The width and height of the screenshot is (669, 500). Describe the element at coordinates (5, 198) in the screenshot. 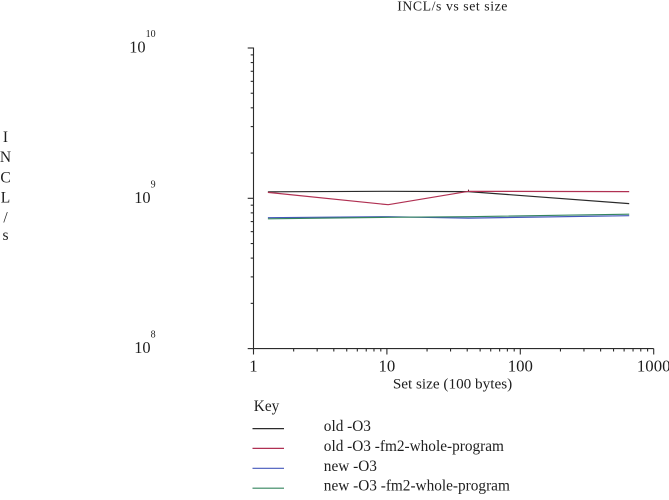

I see `svg-text: L` at that location.